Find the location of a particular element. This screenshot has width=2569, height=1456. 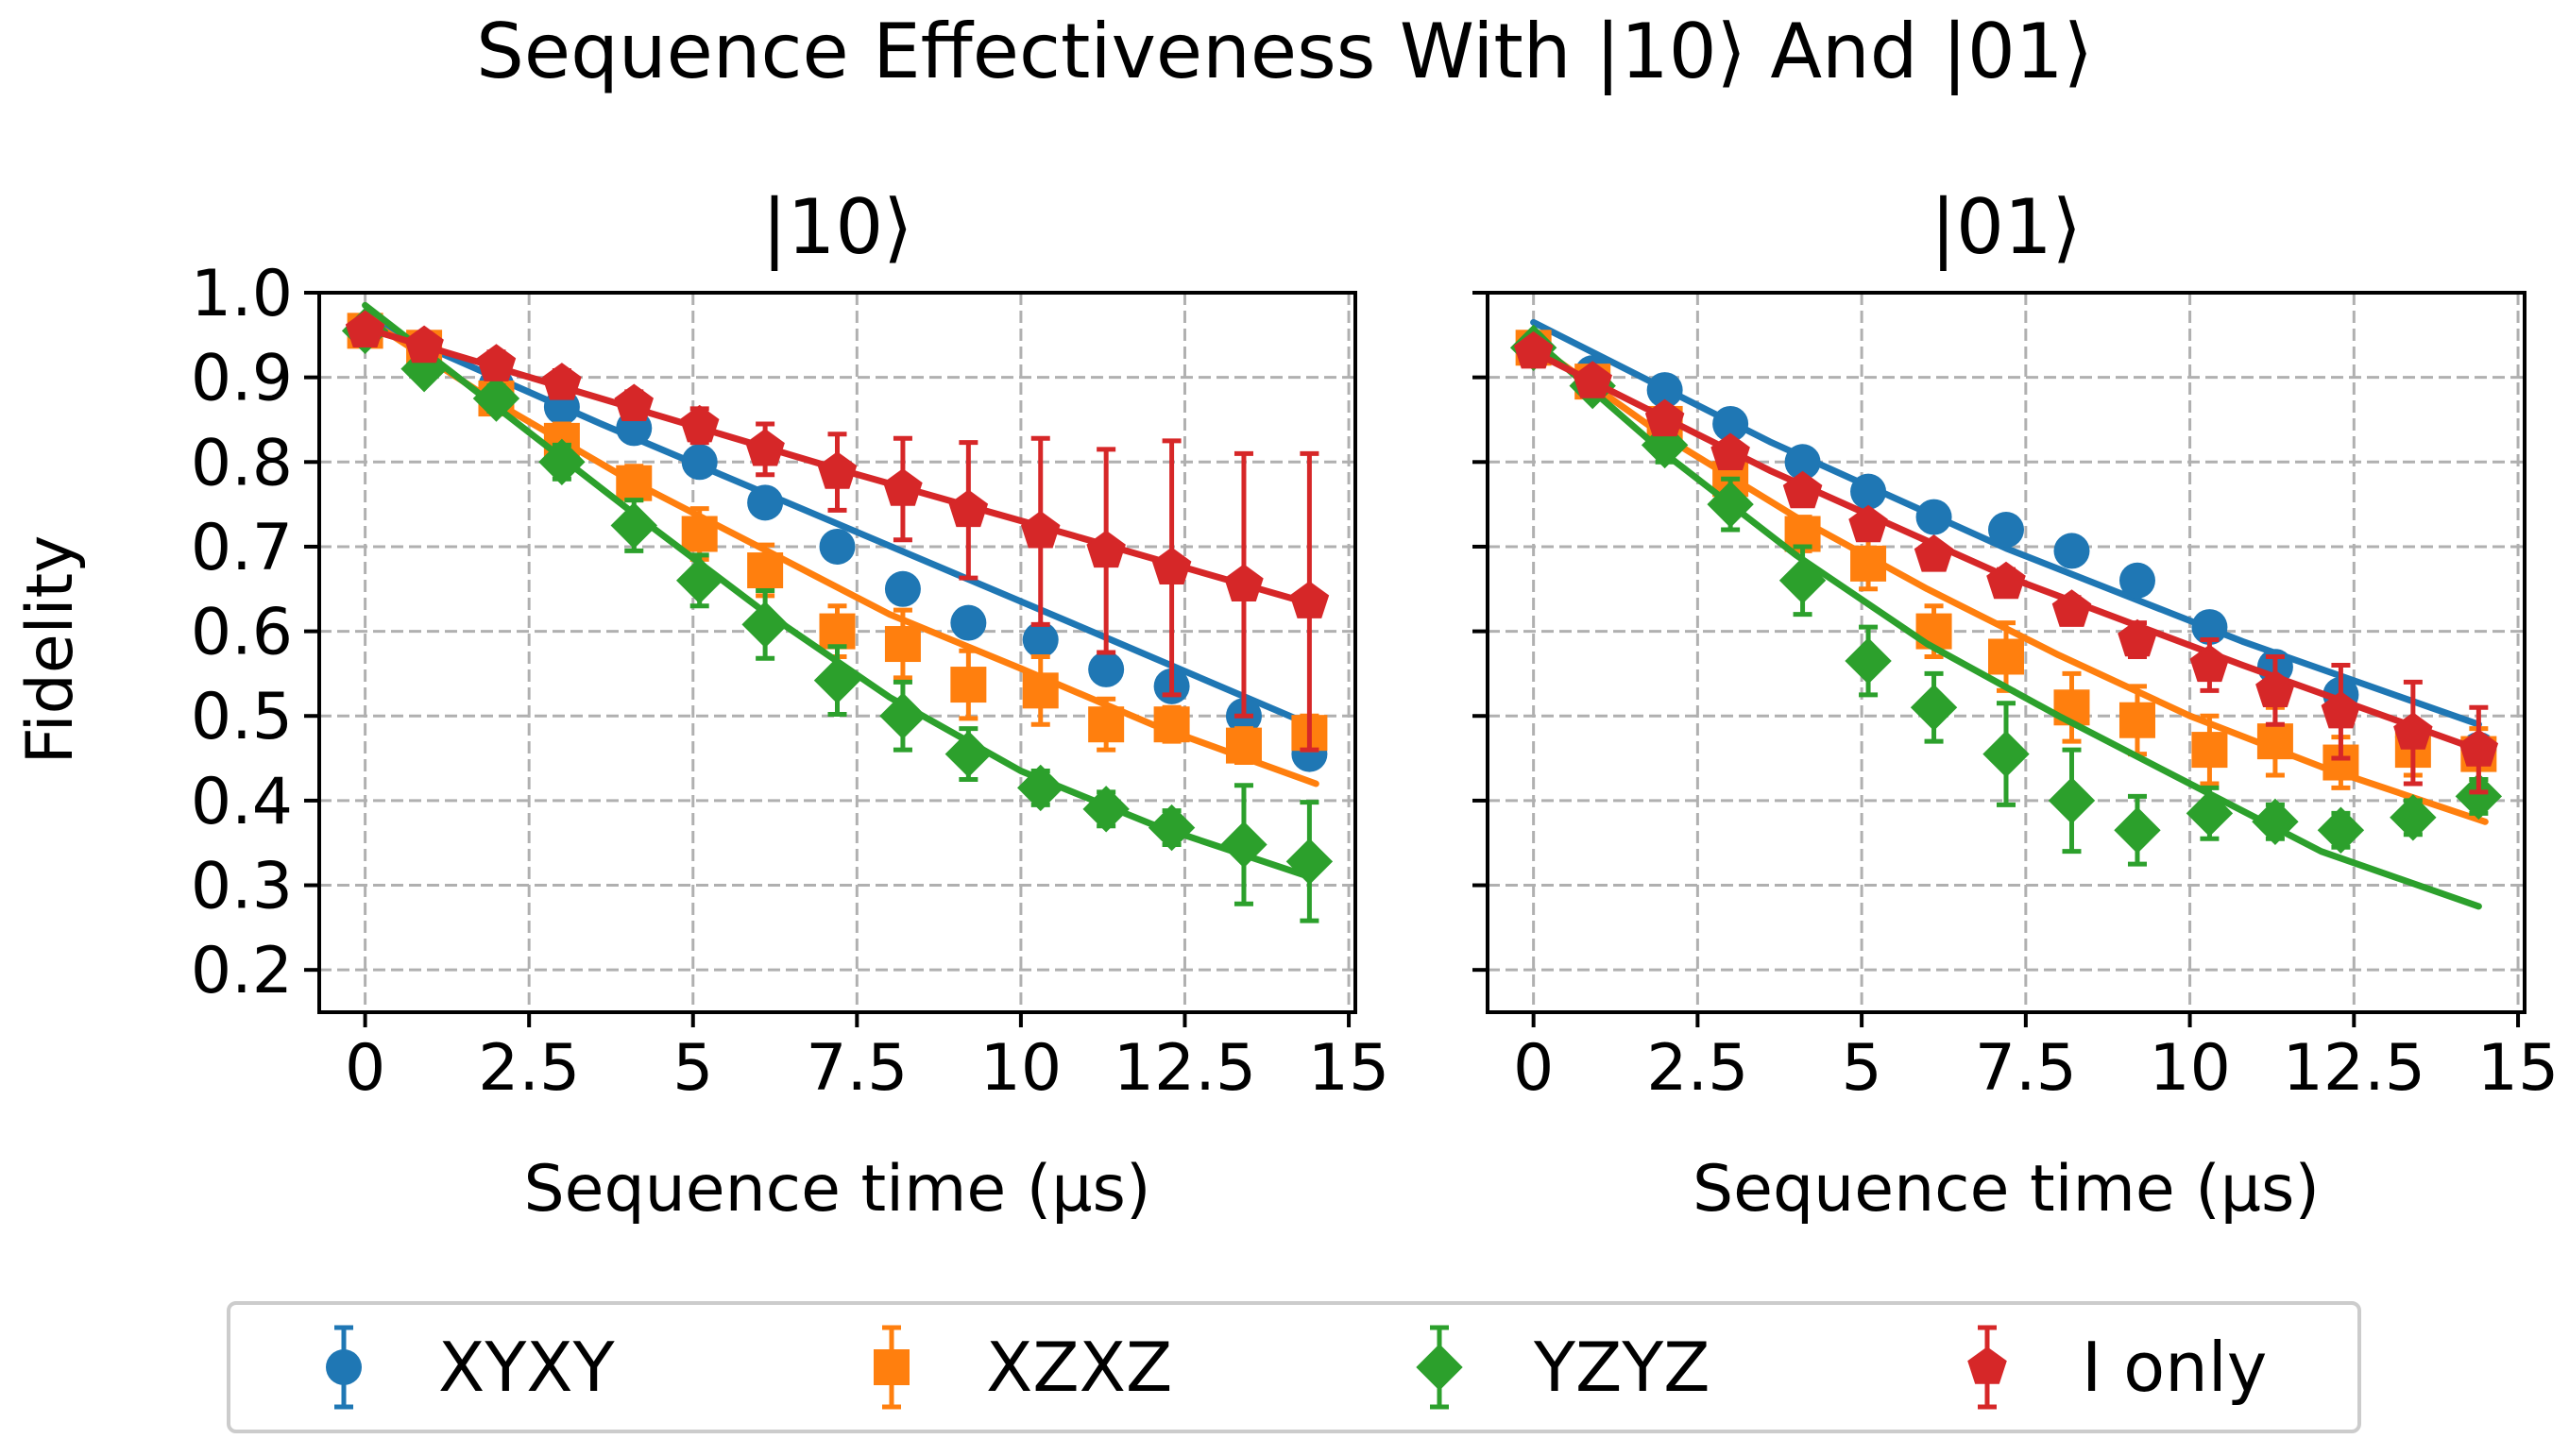

x-tick-label: 7.5 is located at coordinates (2026, 1068).